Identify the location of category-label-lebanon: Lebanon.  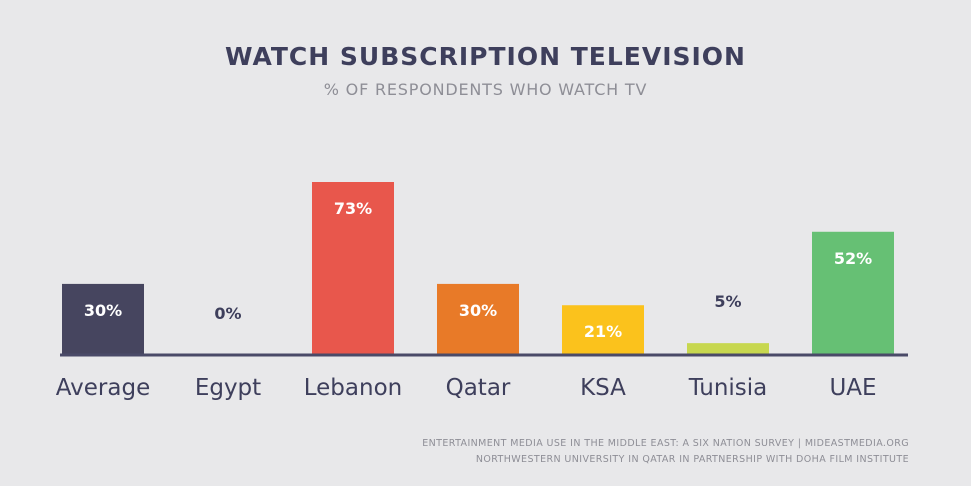
(353, 388).